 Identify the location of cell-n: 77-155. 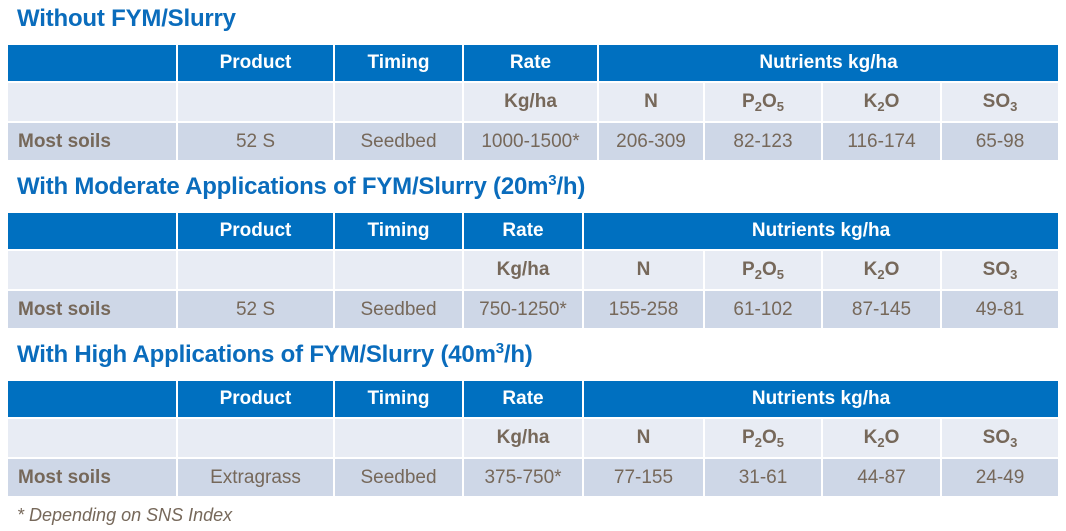
(643, 477).